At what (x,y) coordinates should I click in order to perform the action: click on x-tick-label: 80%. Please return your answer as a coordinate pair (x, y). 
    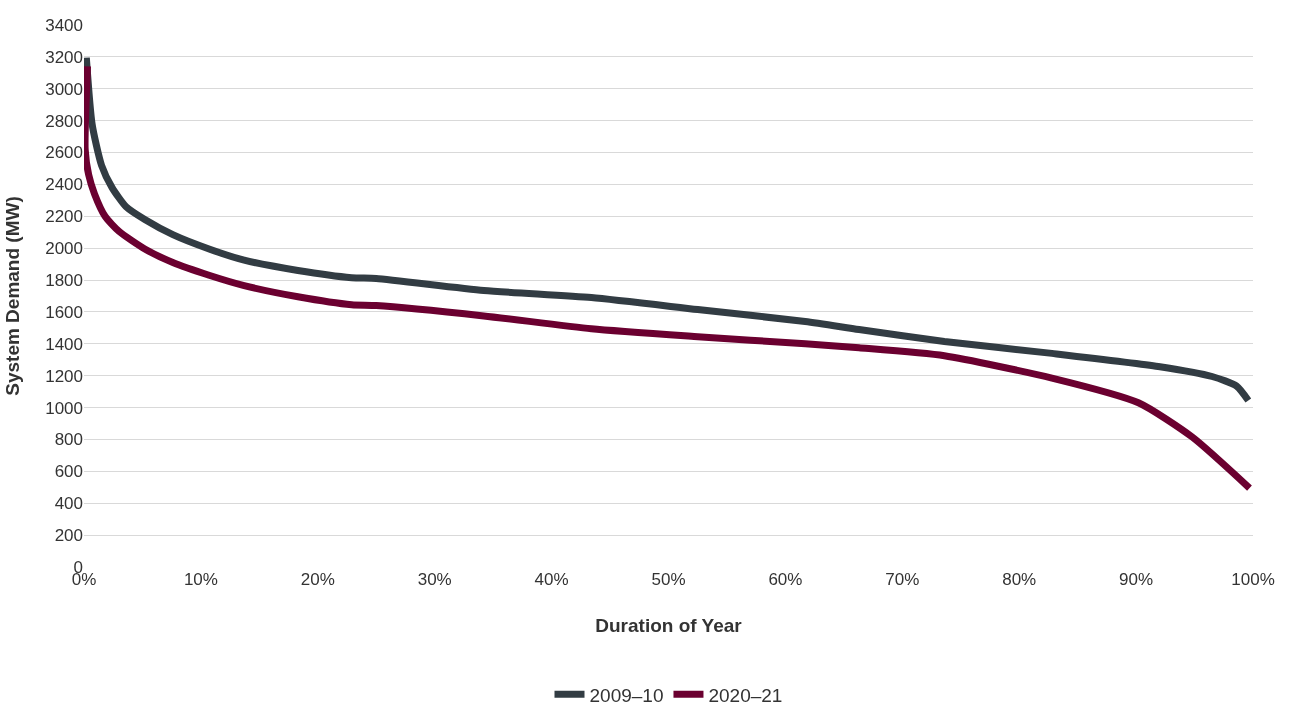
    Looking at the image, I should click on (1019, 579).